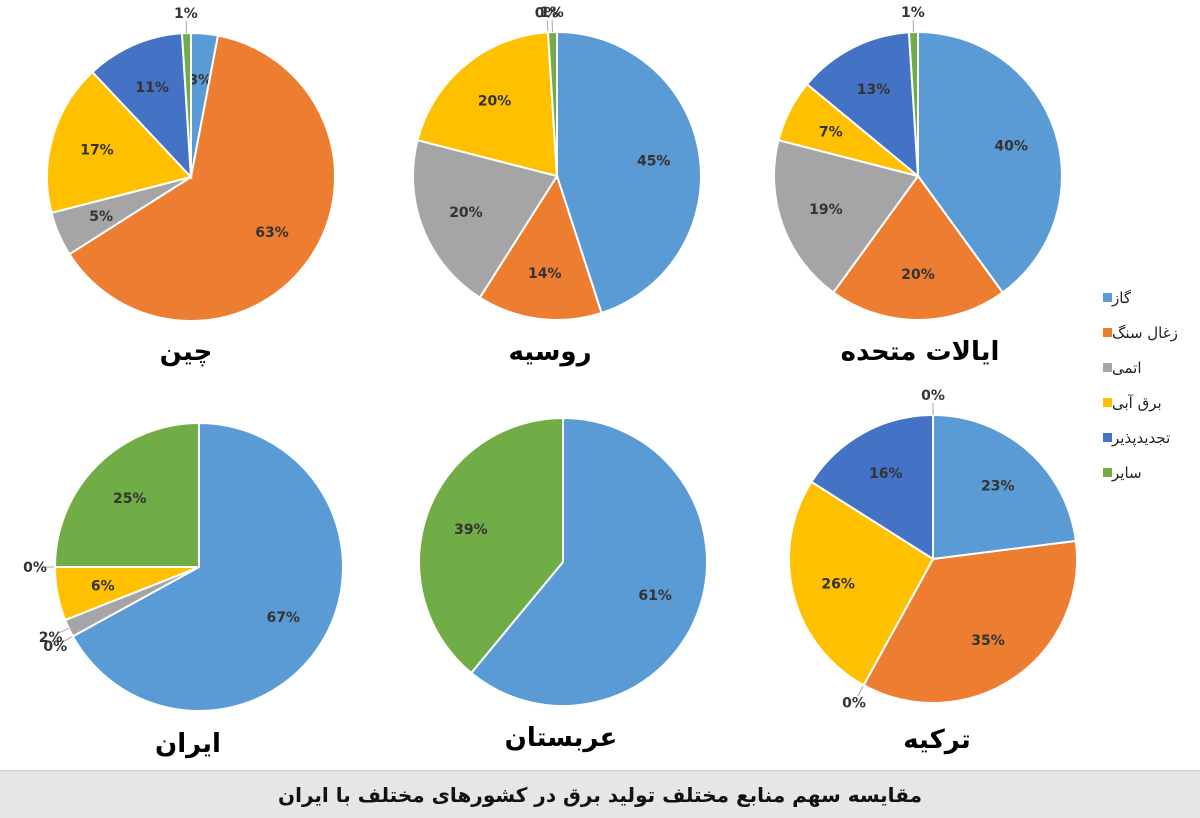 This screenshot has height=818, width=1200. Describe the element at coordinates (152, 88) in the screenshot. I see `data-label: 11%` at that location.